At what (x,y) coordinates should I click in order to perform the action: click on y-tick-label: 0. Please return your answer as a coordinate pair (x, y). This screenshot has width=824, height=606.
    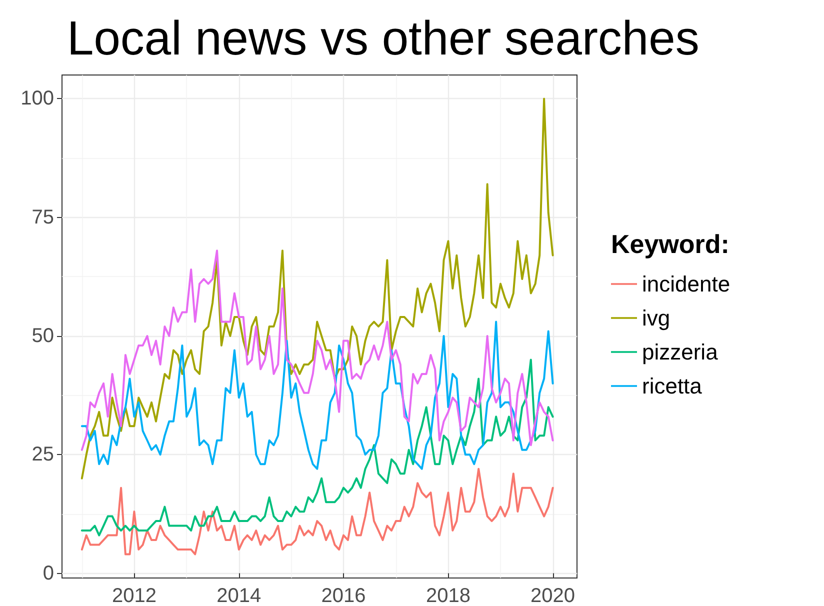
    Looking at the image, I should click on (48, 573).